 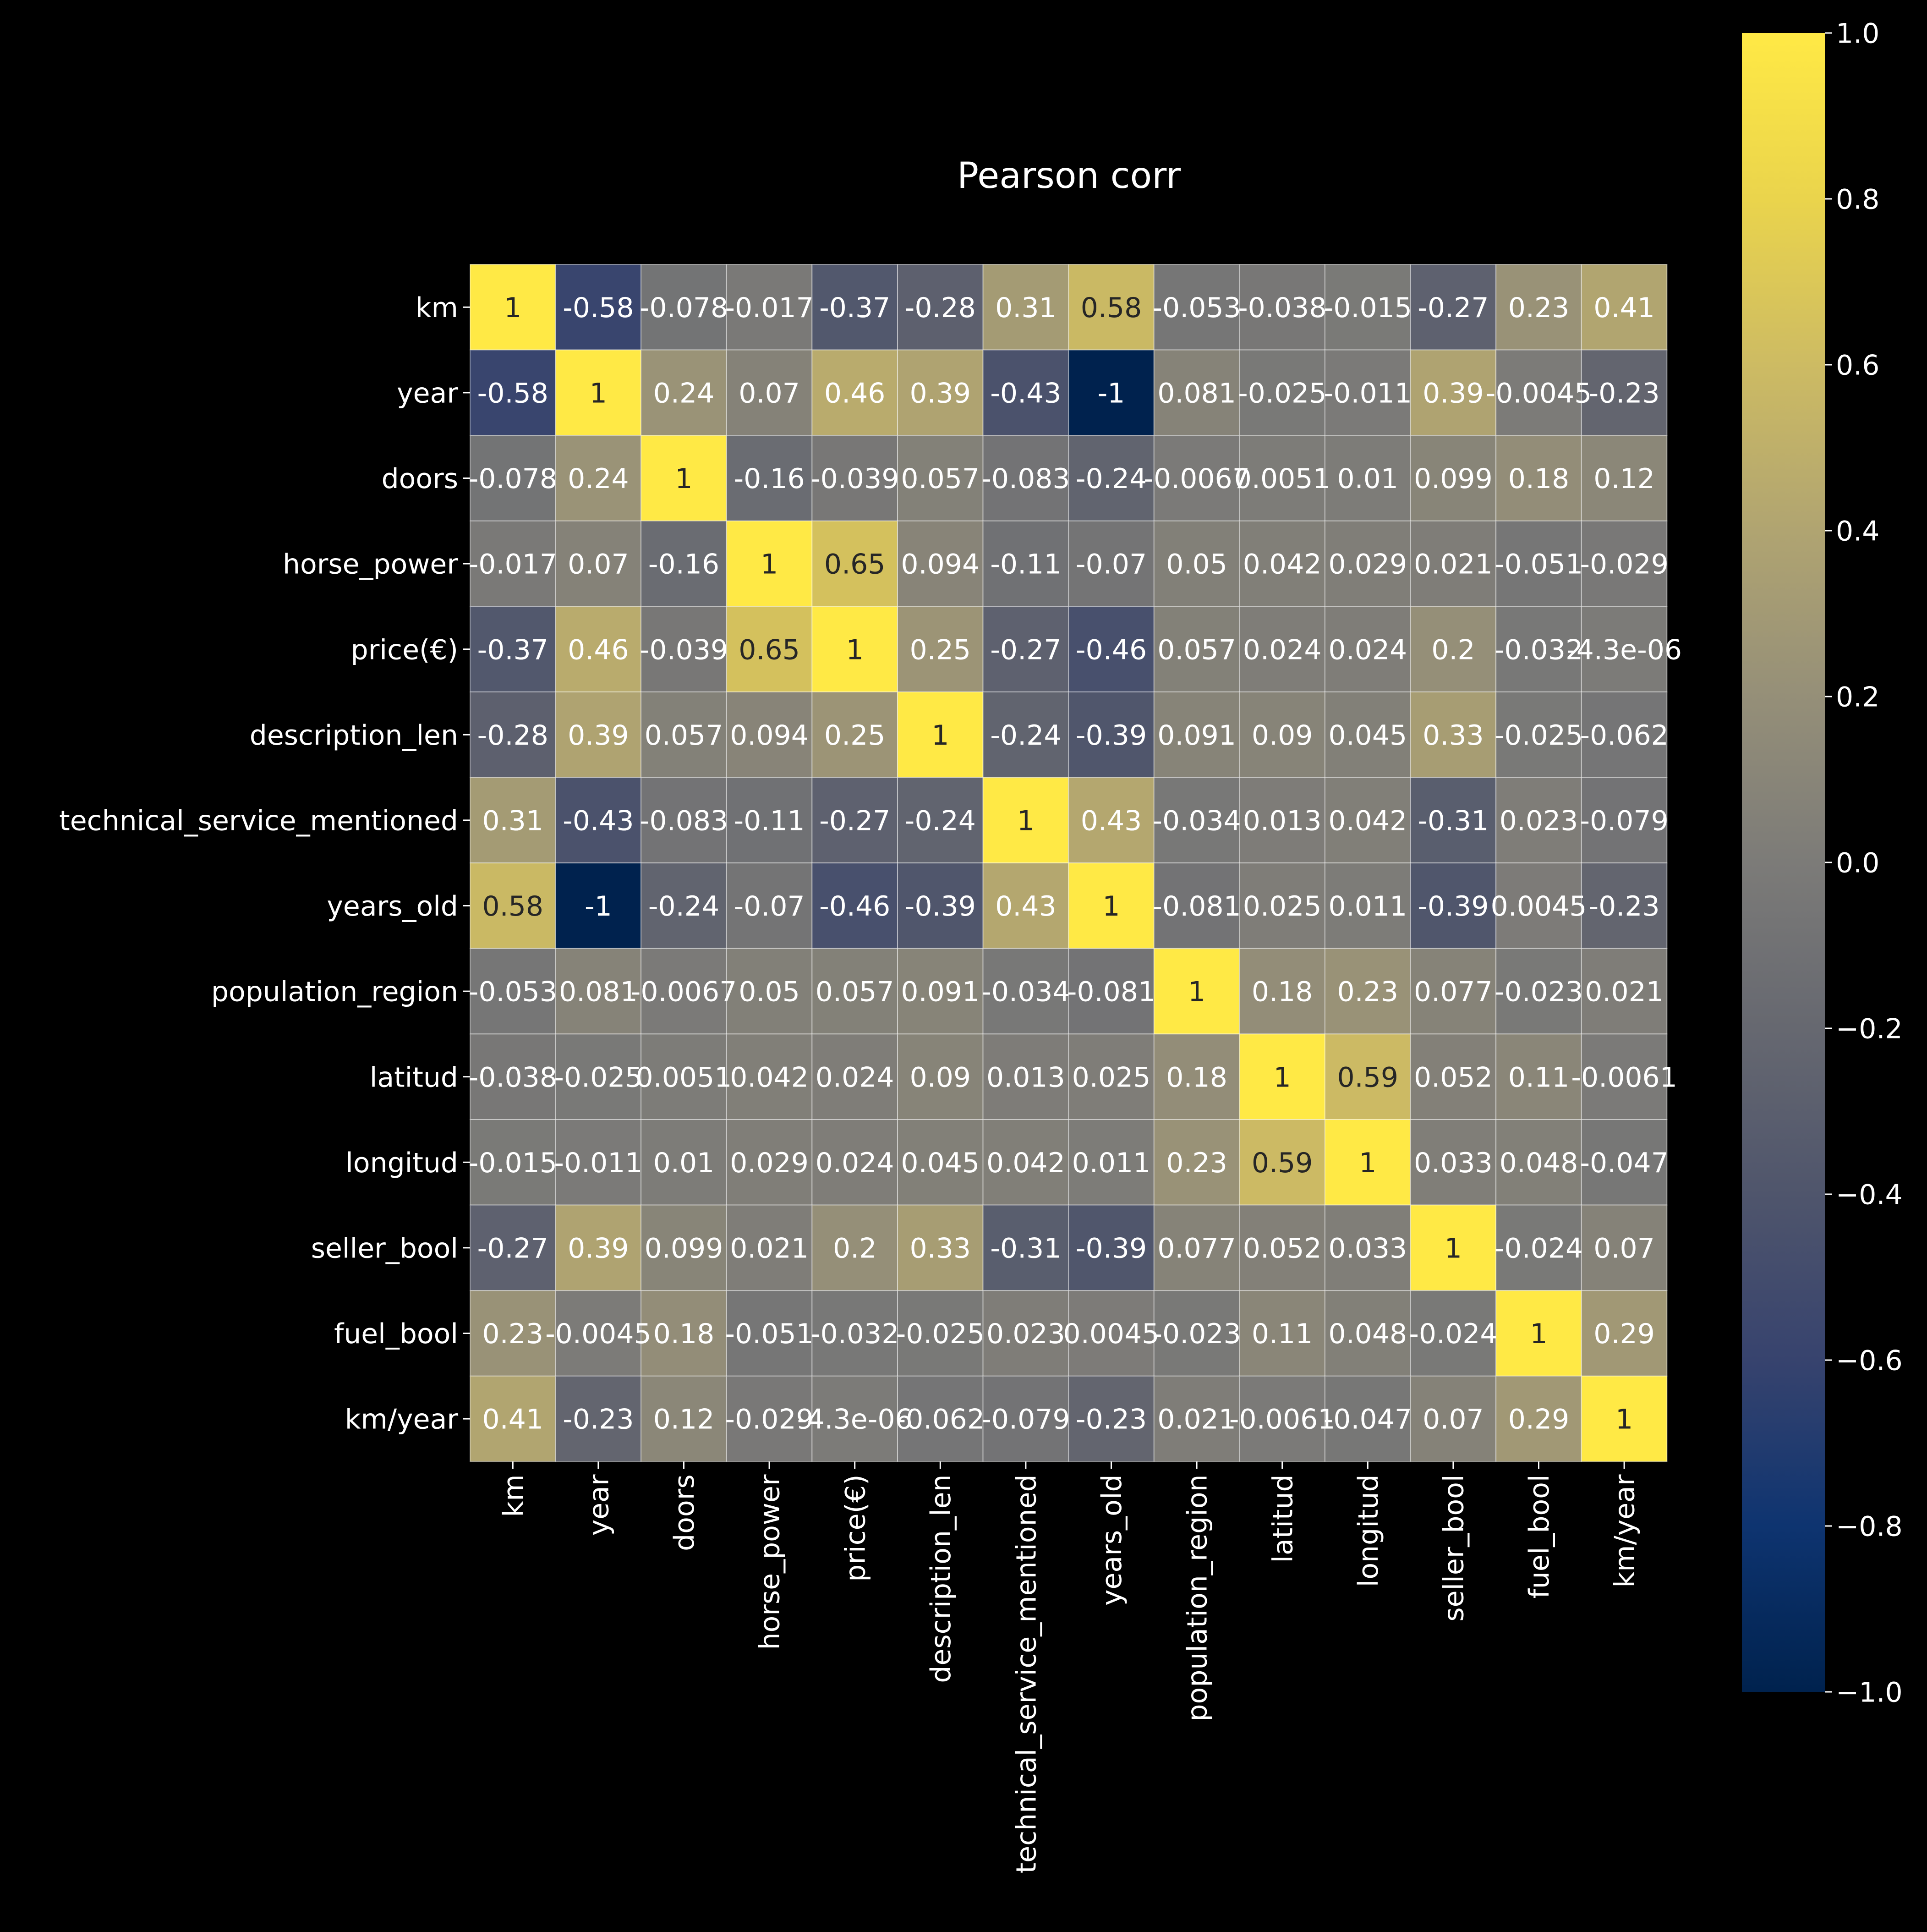 What do you see at coordinates (405, 650) in the screenshot?
I see `y-tick-label-4: price(€)` at bounding box center [405, 650].